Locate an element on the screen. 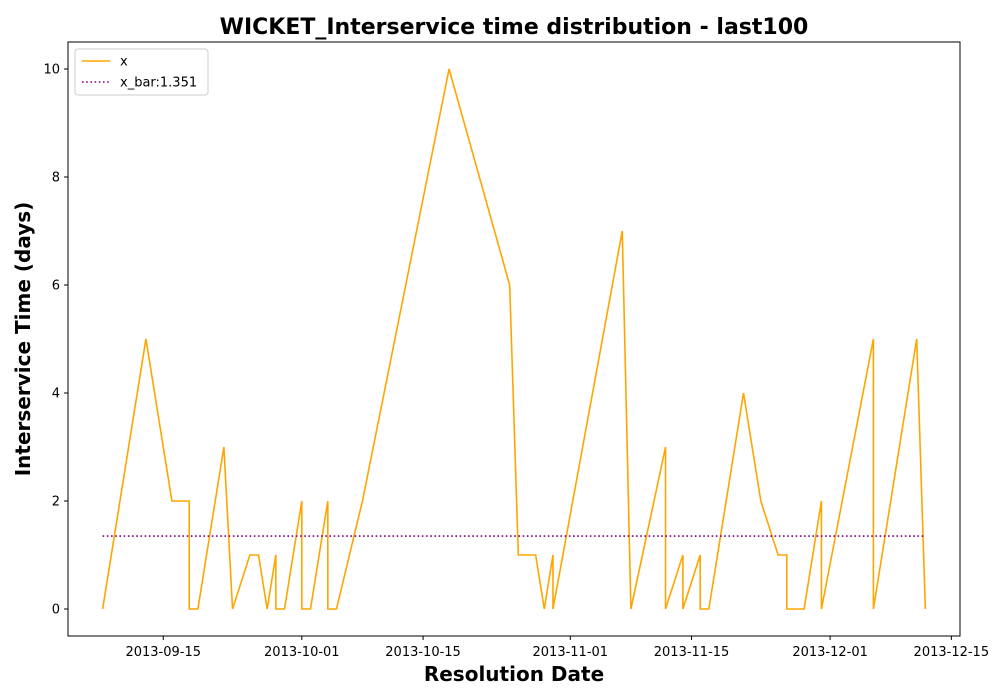  y-axis-label: Interservice Time (days) is located at coordinates (23, 339).